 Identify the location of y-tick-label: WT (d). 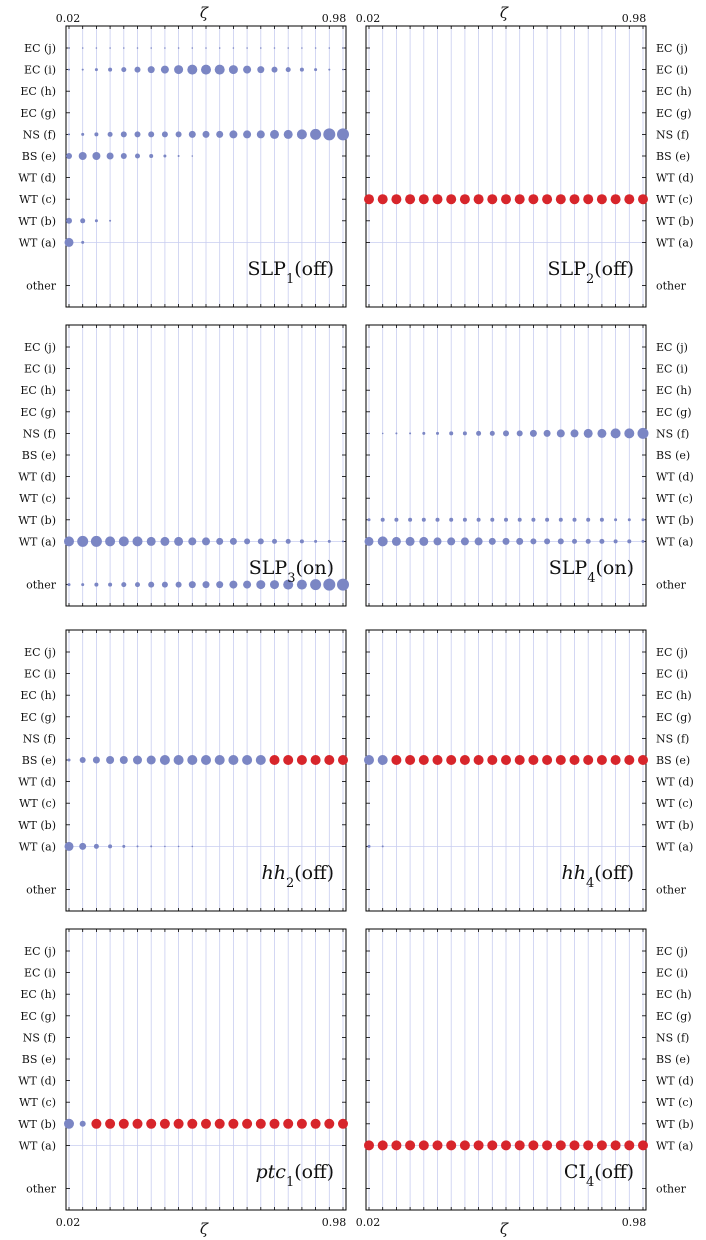
(37, 178).